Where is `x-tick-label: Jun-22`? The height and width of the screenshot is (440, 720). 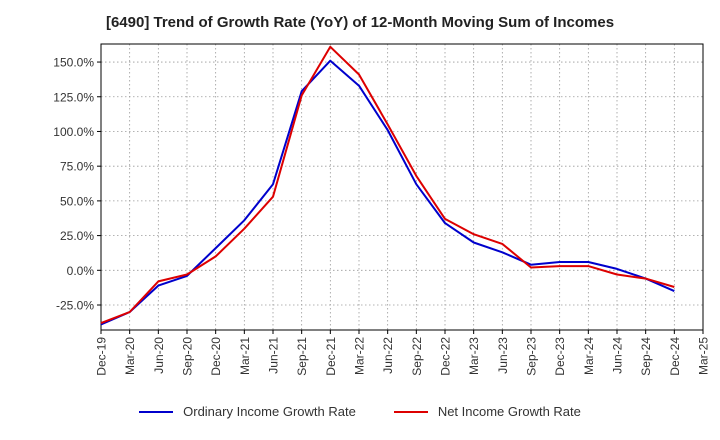 x-tick-label: Jun-22 is located at coordinates (388, 355).